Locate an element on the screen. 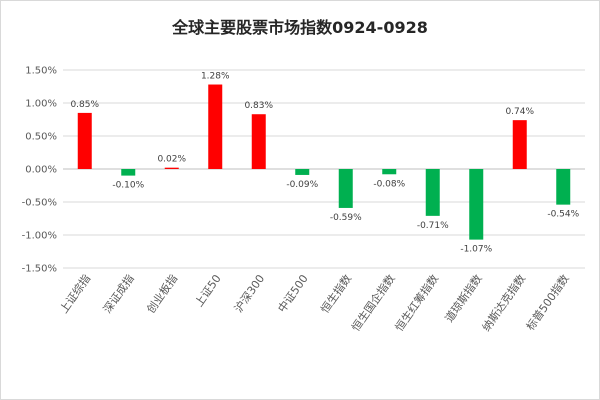 The width and height of the screenshot is (600, 400). category-label: 恒生国企指数 is located at coordinates (372, 303).